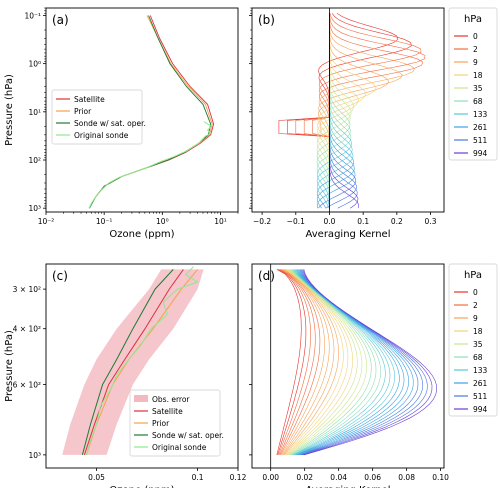  Describe the element at coordinates (46, 221) in the screenshot. I see `x-tick-label: 10⁻²` at that location.